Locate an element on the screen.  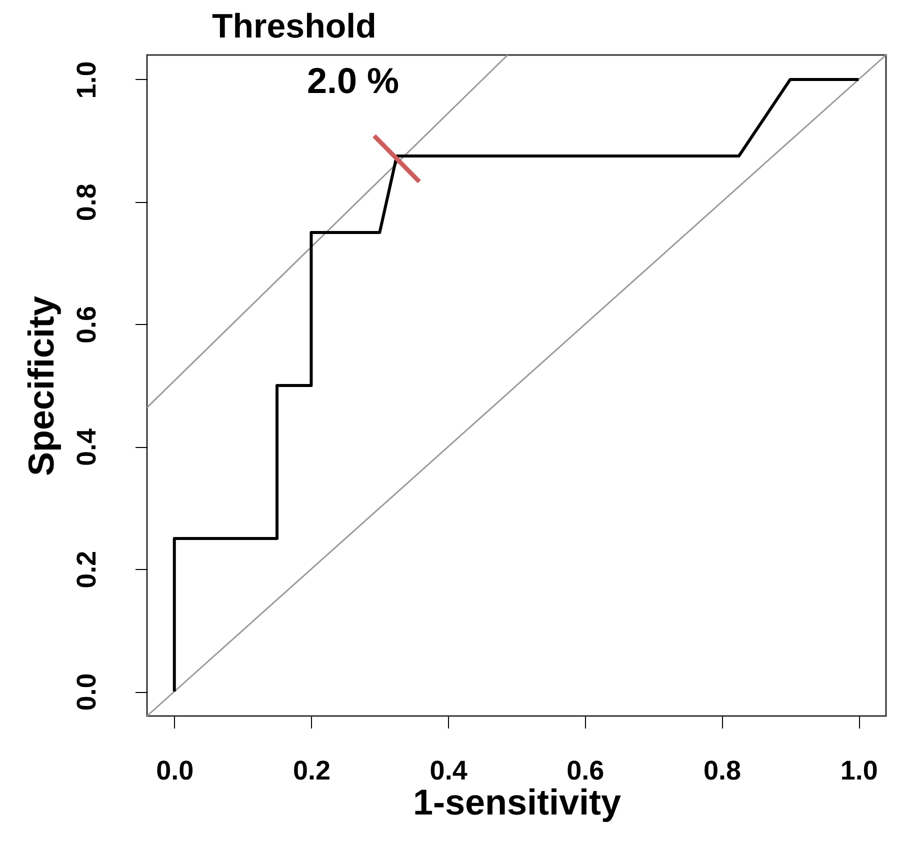
y-tick-label: 0.8 is located at coordinates (87, 203).